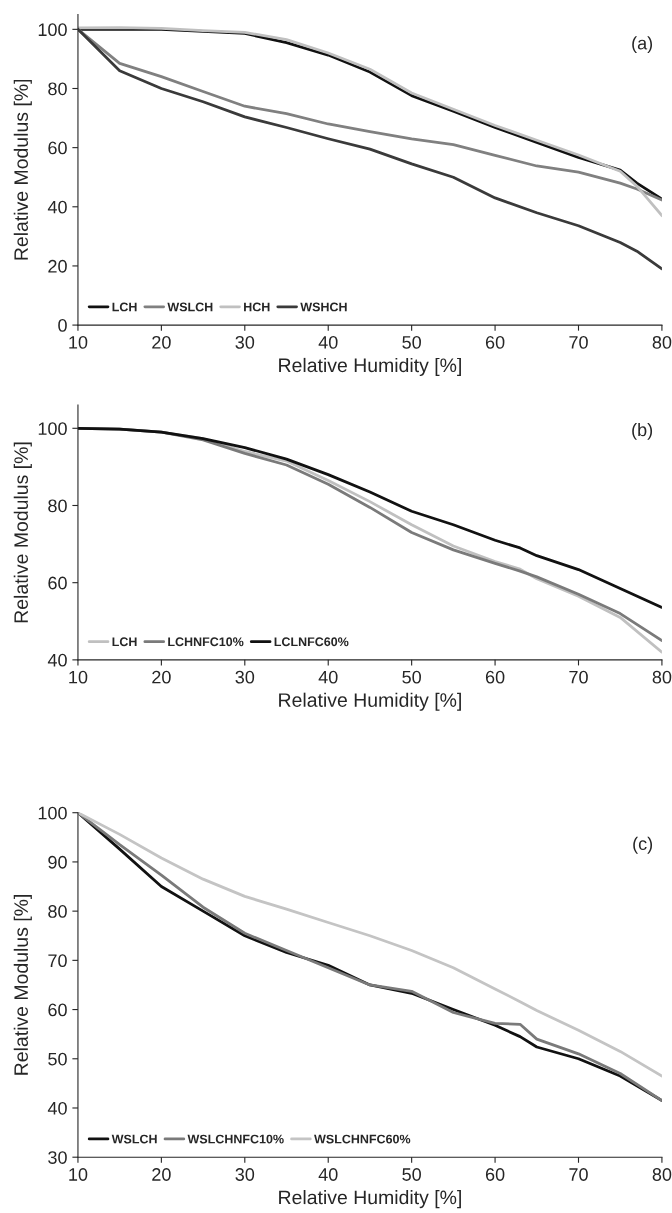  What do you see at coordinates (57, 862) in the screenshot?
I see `y-tick-label: 90` at bounding box center [57, 862].